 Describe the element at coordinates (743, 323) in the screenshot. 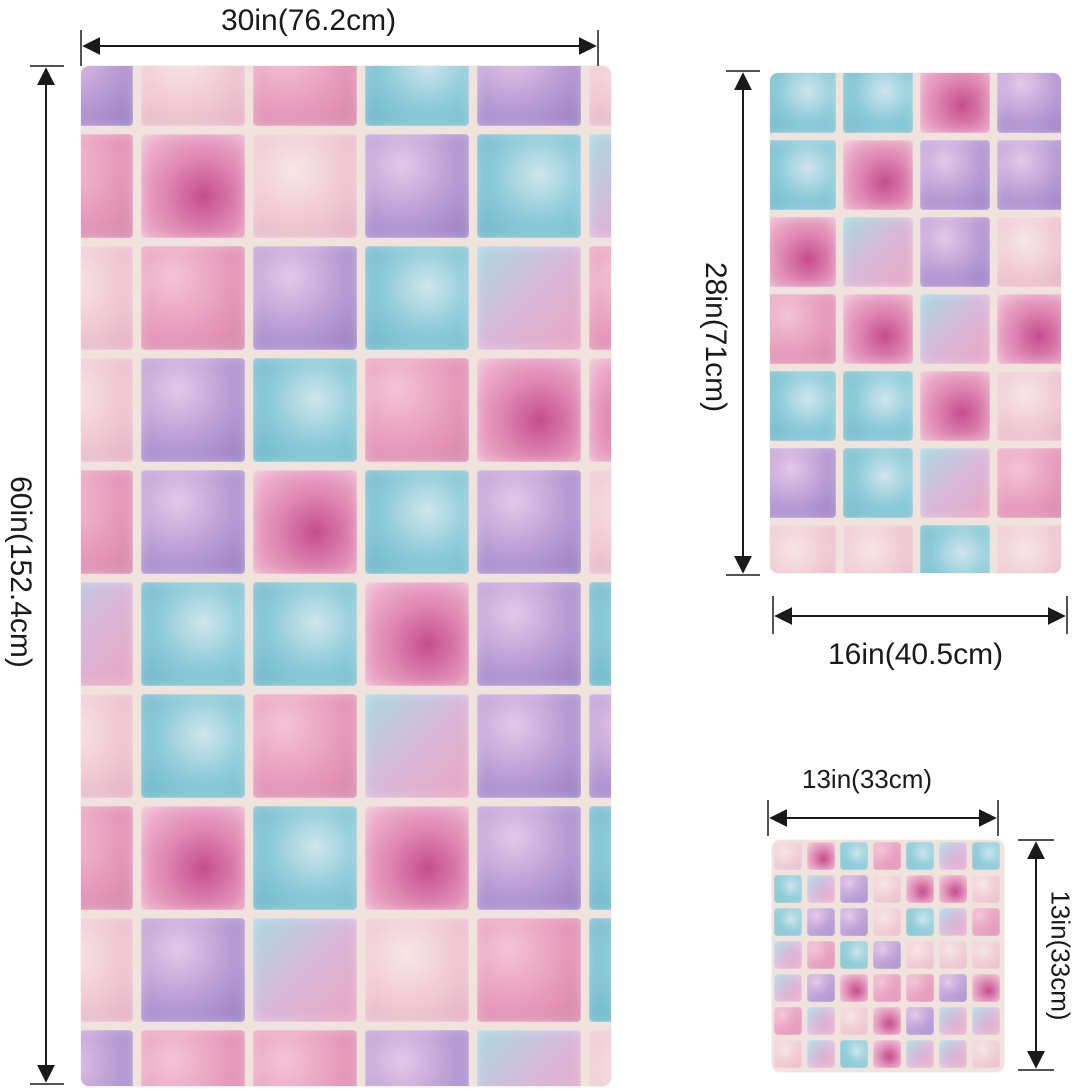

I see `hand-towel-height-dimension` at that location.